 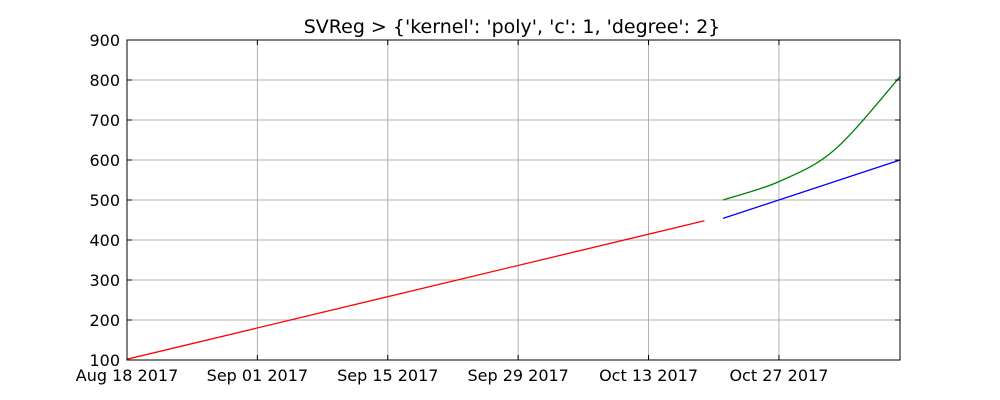 What do you see at coordinates (104, 360) in the screenshot?
I see `y-tick-label: 100` at bounding box center [104, 360].